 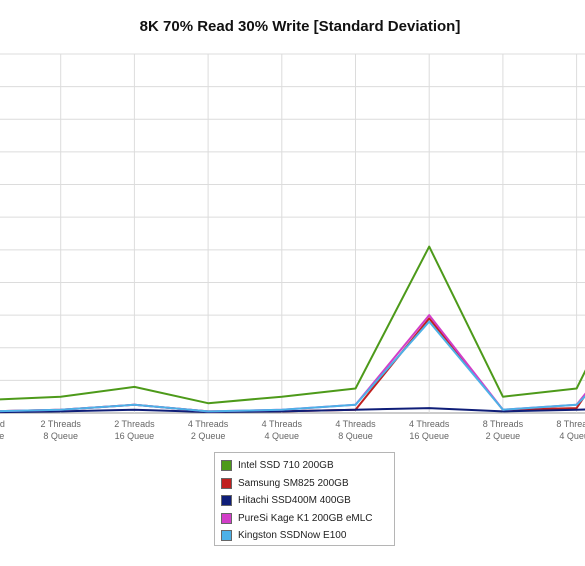 I want to click on legend-item: PureSi Kage K1 200GB eMLC, so click(x=307, y=519).